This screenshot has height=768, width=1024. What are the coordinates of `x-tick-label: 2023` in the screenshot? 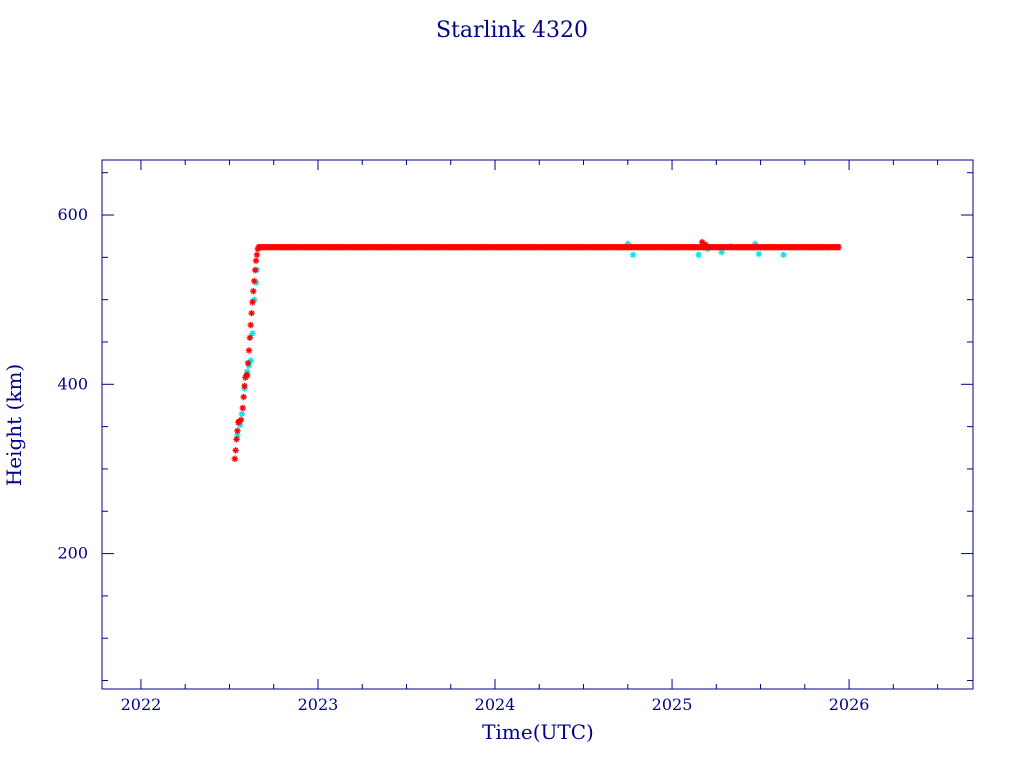 It's located at (318, 704).